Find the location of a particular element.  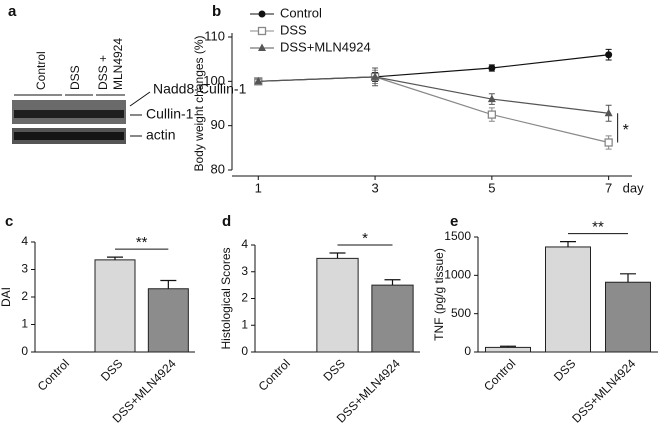

lane-label: MLN4924 is located at coordinates (118, 64).